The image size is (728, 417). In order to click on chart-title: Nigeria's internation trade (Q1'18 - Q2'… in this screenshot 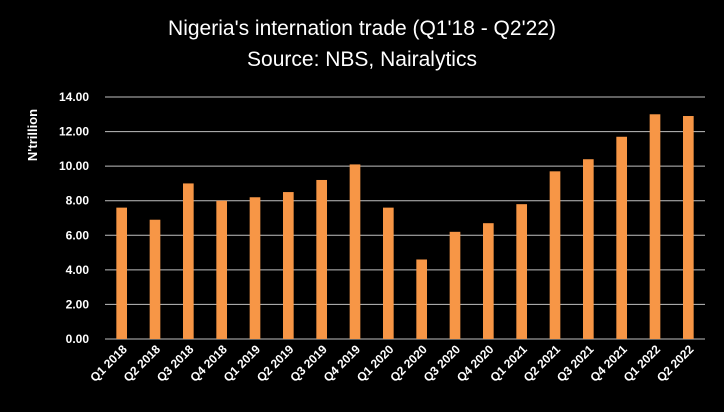, I will do `click(362, 28)`.